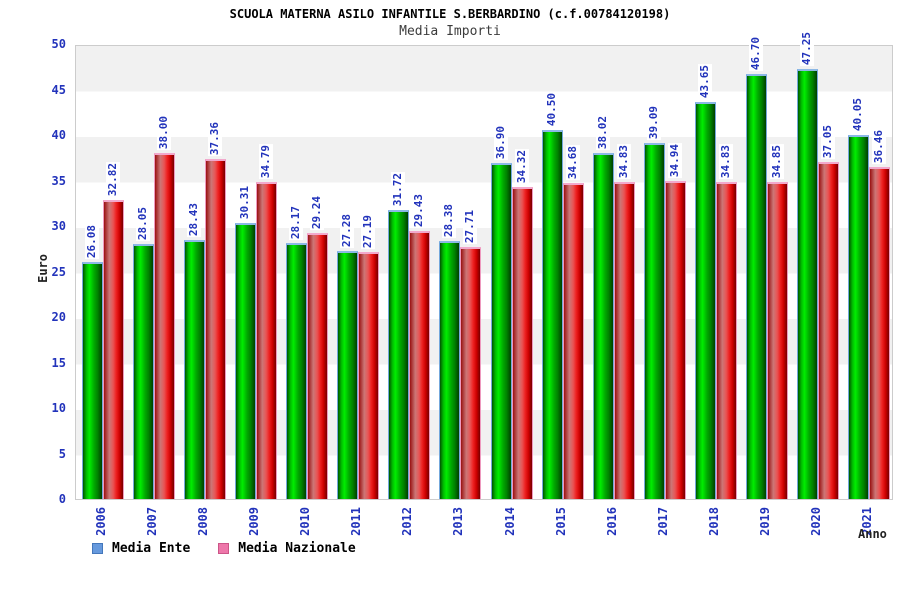  Describe the element at coordinates (58, 317) in the screenshot. I see `y-tick-20: 20` at that location.